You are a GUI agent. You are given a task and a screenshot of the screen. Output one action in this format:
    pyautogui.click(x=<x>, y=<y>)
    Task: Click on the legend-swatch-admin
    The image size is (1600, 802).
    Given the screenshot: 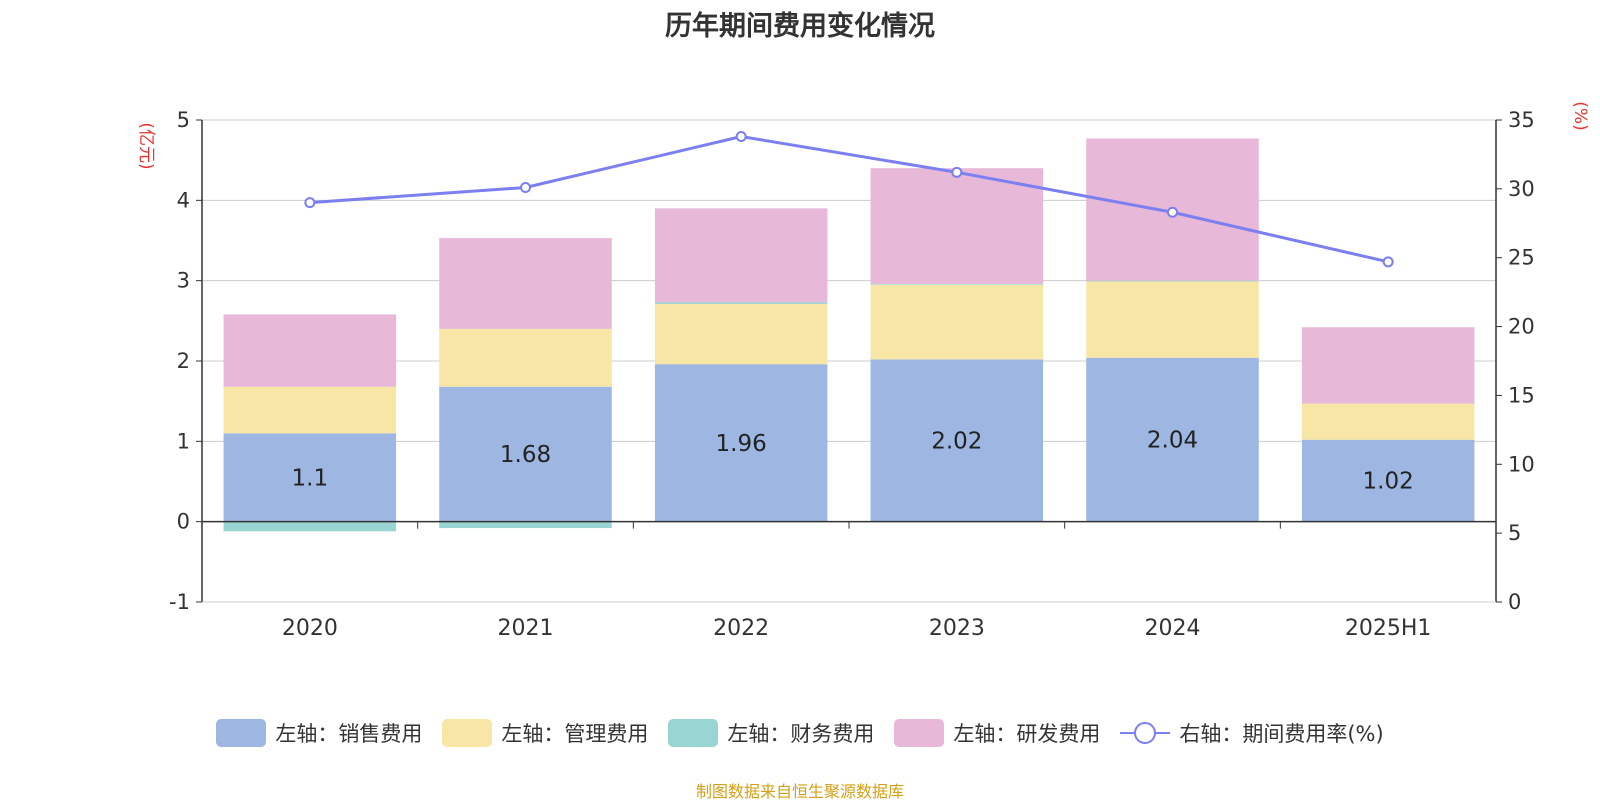 What is the action you would take?
    pyautogui.click(x=467, y=733)
    